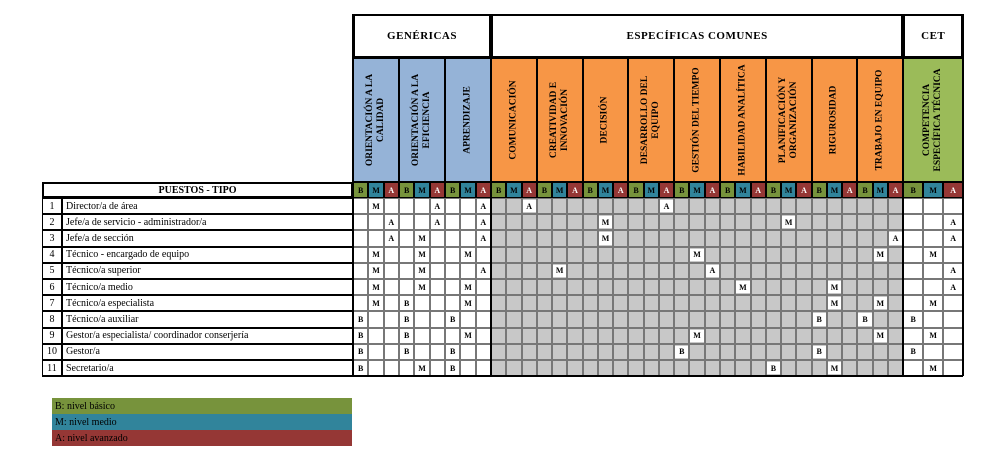  What do you see at coordinates (697, 120) in the screenshot?
I see `competency-header: GESTIÓN DEL TIEMPO` at bounding box center [697, 120].